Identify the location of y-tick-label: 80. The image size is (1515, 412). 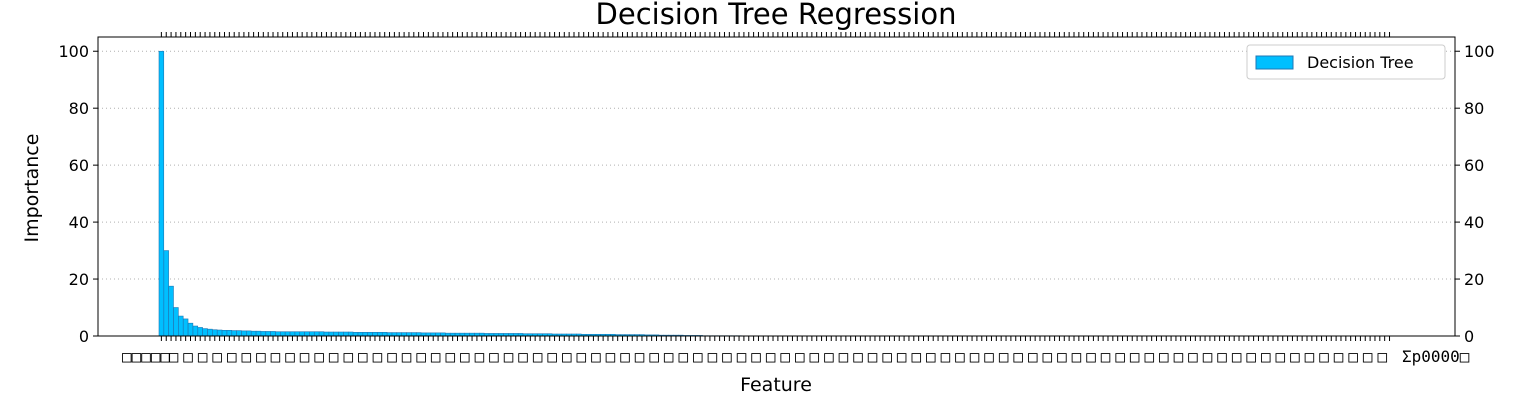
(79, 108).